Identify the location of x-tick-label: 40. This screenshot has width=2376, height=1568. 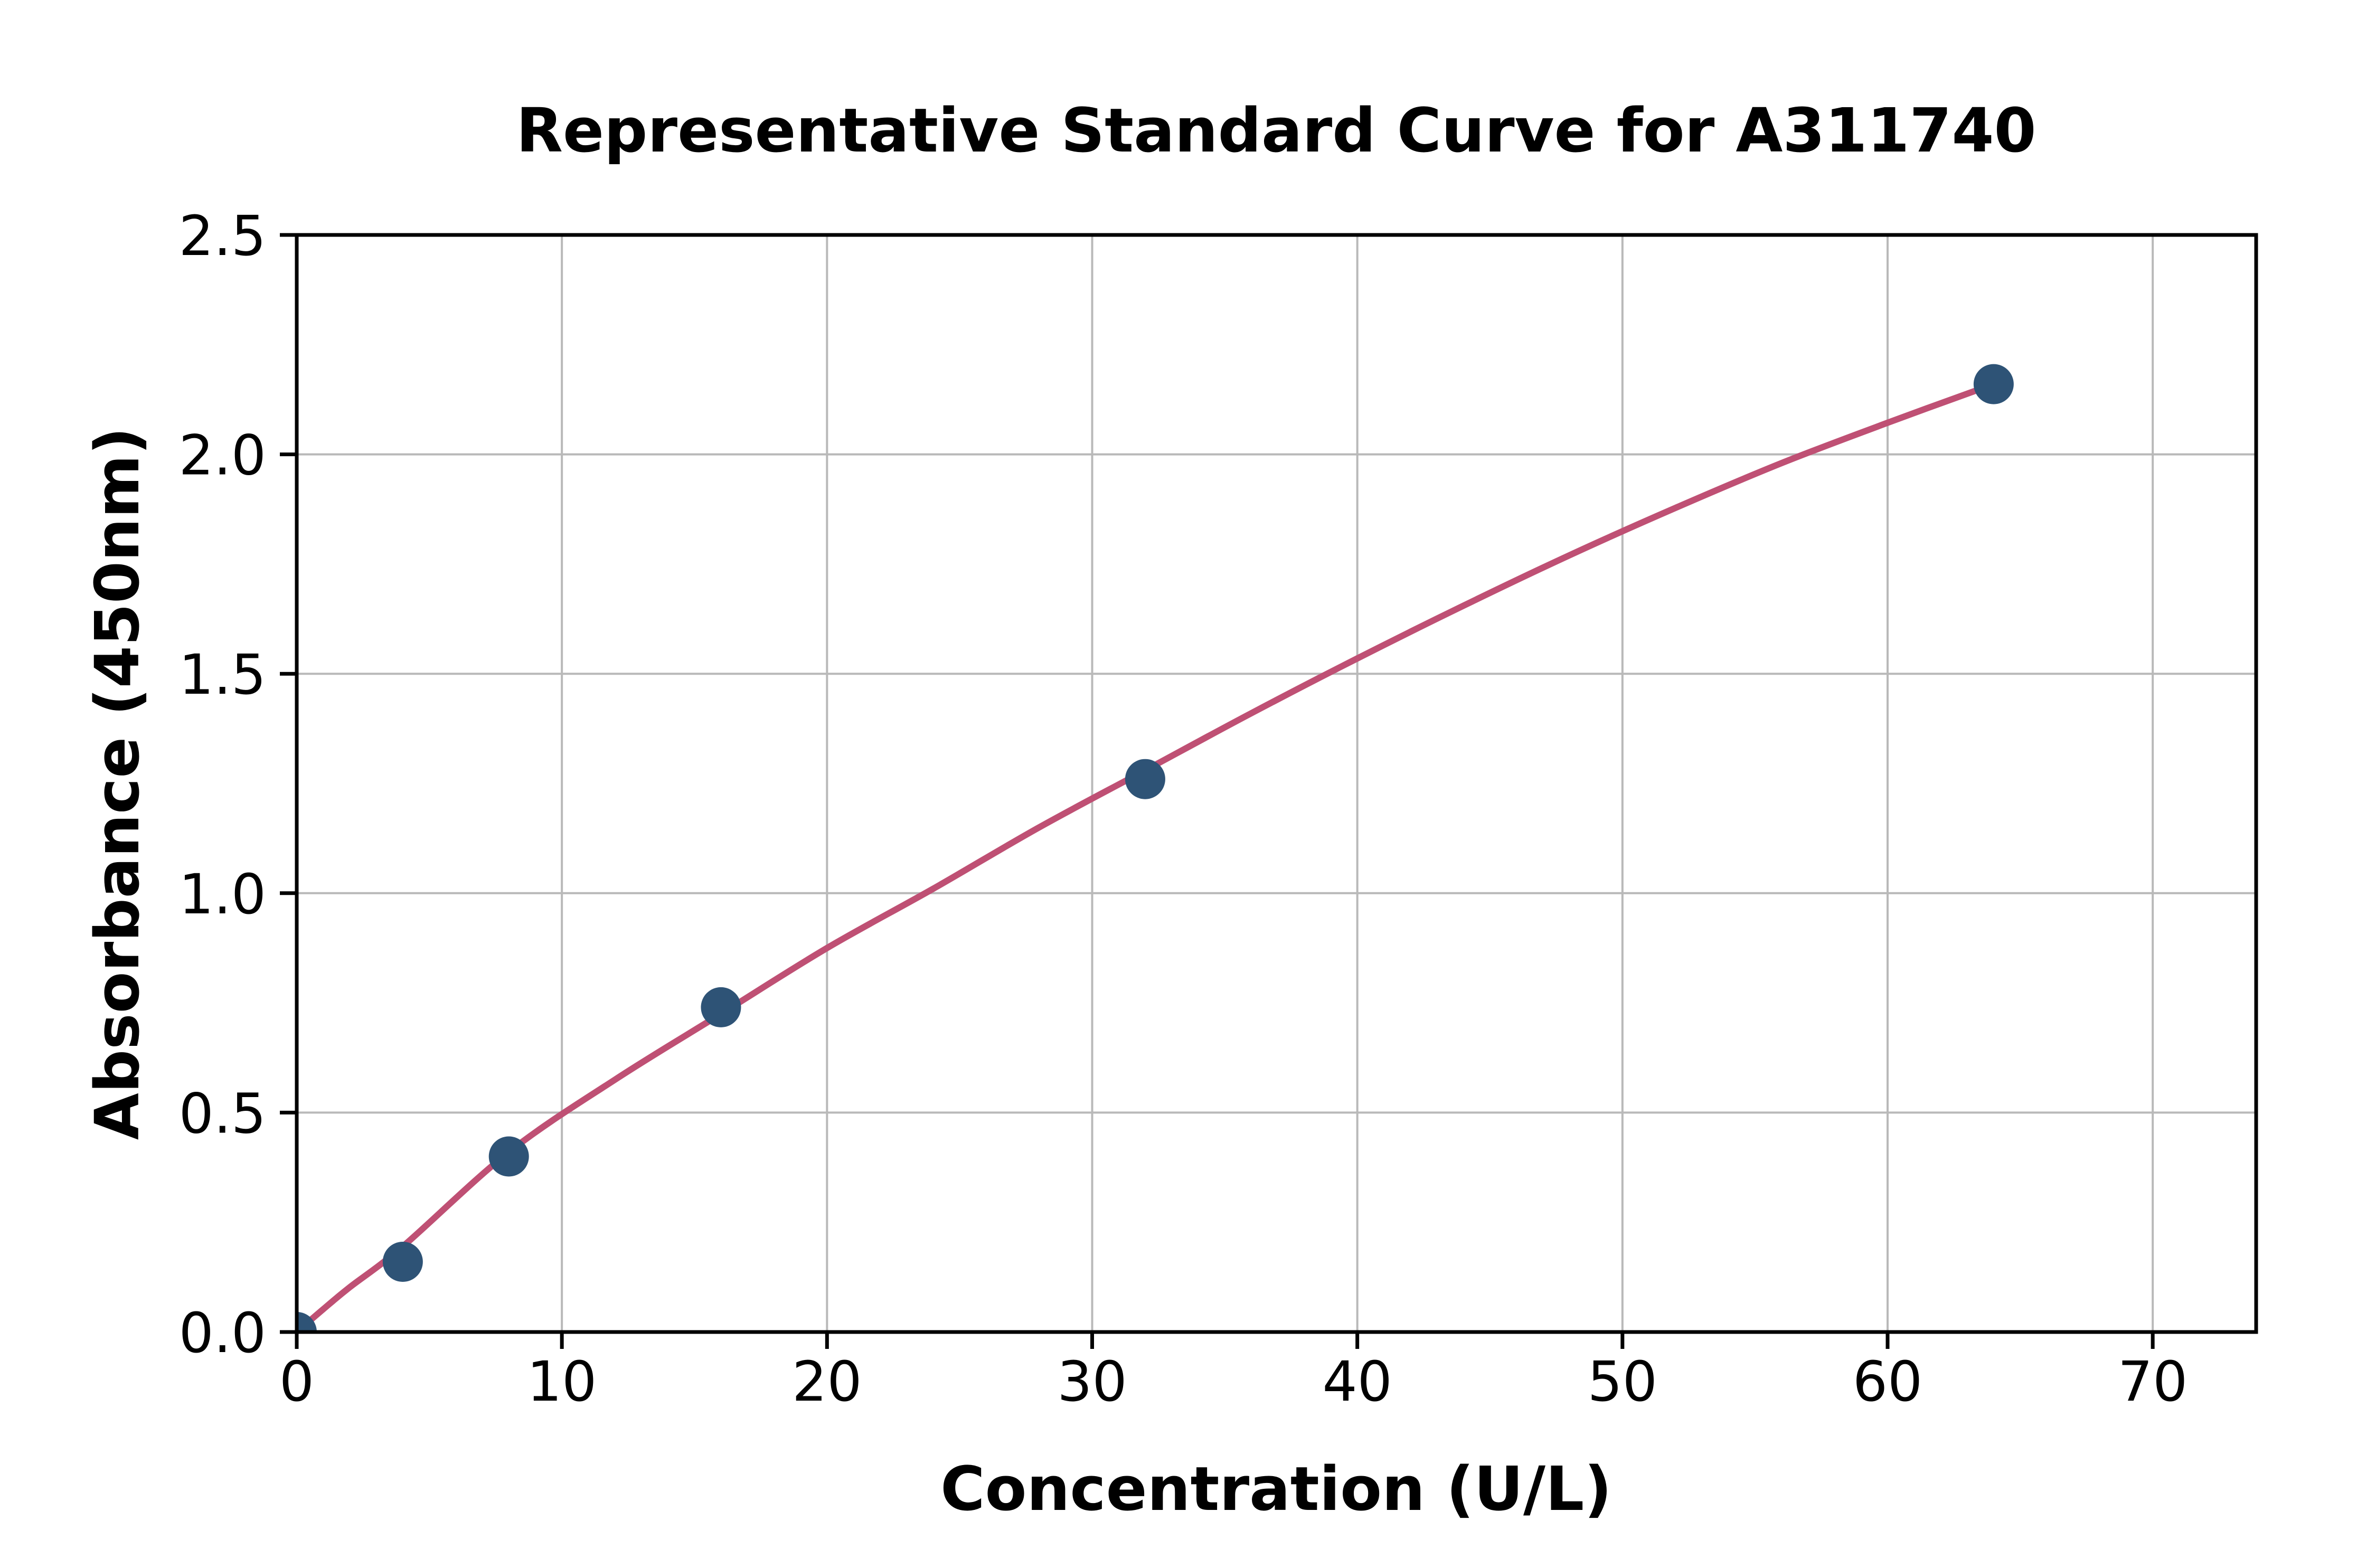
(1357, 1382).